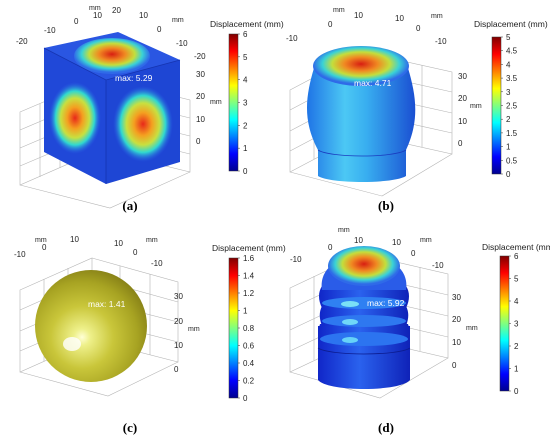 This screenshot has height=439, width=550. I want to click on colorbar-tick-label: 1.4, so click(249, 276).